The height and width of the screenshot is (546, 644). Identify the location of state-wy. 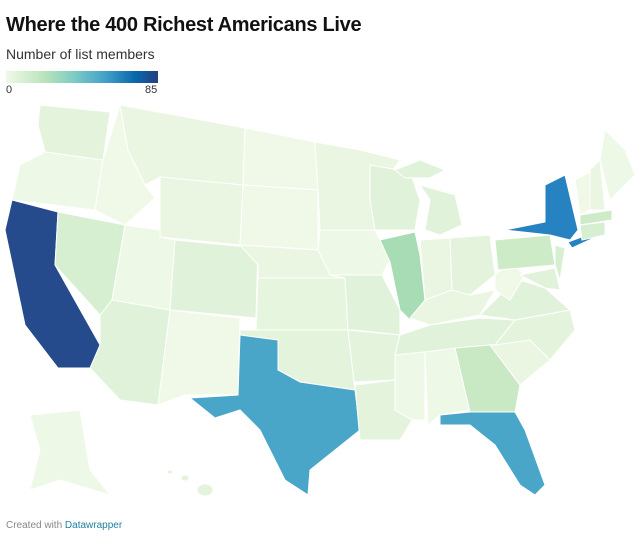
(201, 211).